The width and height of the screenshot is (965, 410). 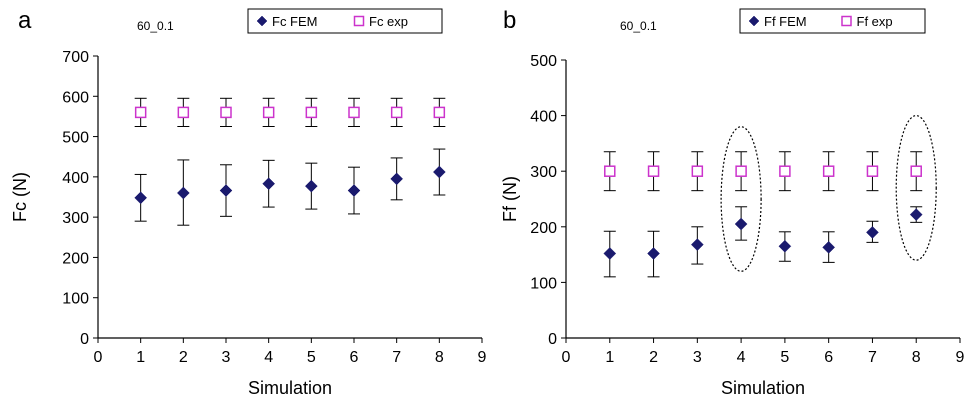 What do you see at coordinates (510, 199) in the screenshot?
I see `y-axis-label: Ff (N)` at bounding box center [510, 199].